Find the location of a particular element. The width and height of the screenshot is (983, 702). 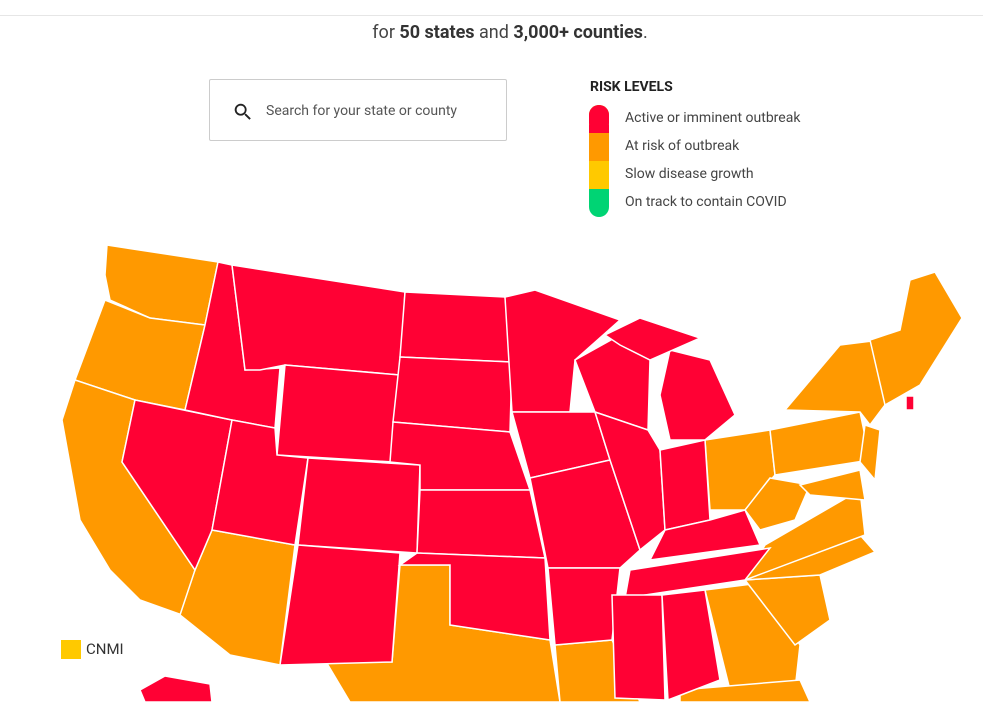

legend-bar is located at coordinates (599, 161).